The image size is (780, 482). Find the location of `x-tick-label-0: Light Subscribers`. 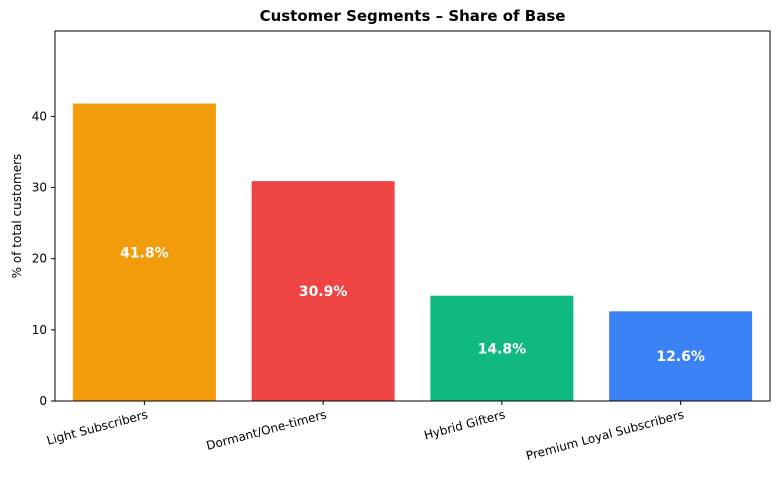

x-tick-label-0: Light Subscribers is located at coordinates (97, 427).